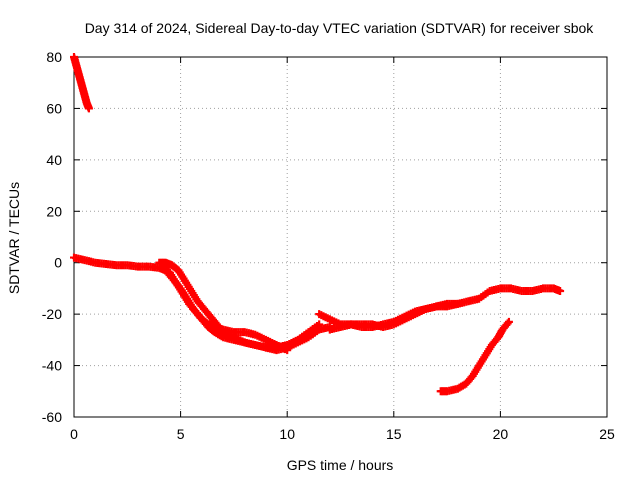  I want to click on x-tick-label: 10, so click(287, 434).